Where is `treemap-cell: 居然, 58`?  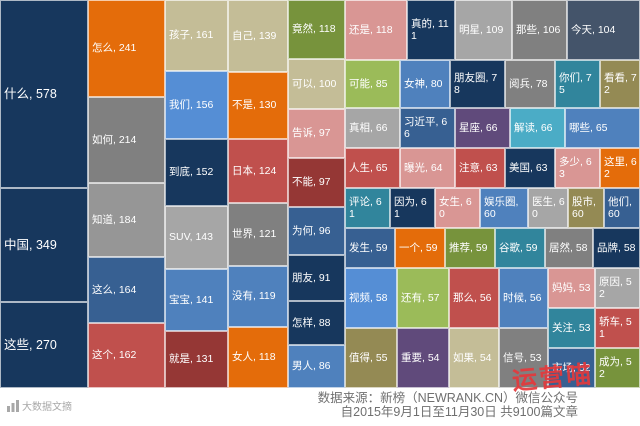 treemap-cell: 居然, 58 is located at coordinates (569, 248).